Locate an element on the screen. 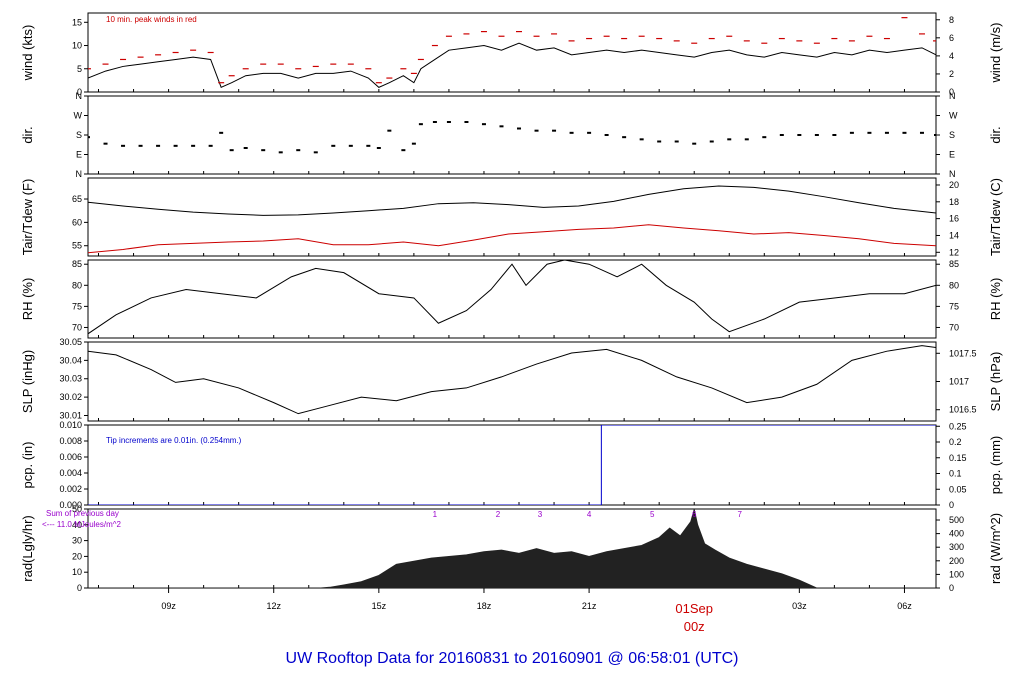 This screenshot has height=700, width=1024. pcp-annotation: Tip increments are 0.01in. (0.254mm.) is located at coordinates (174, 440).